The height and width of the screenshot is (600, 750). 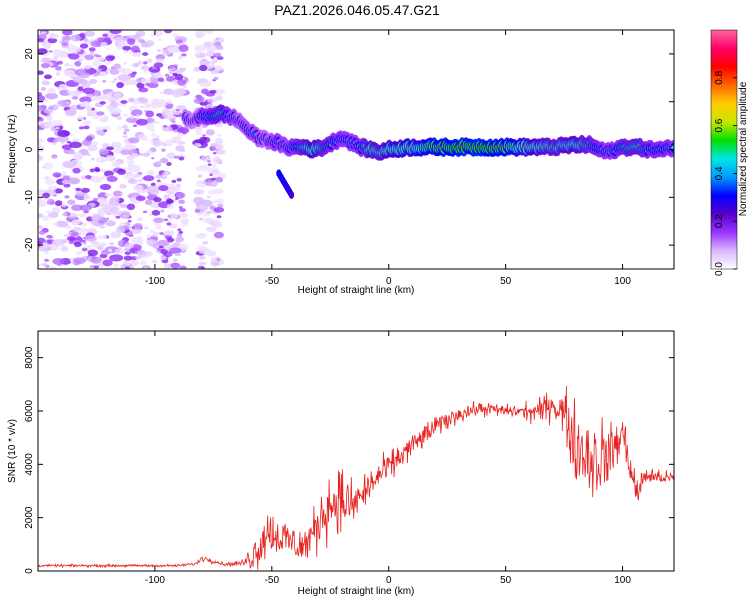 I want to click on spec-ytick-label: -10, so click(x=29, y=197).